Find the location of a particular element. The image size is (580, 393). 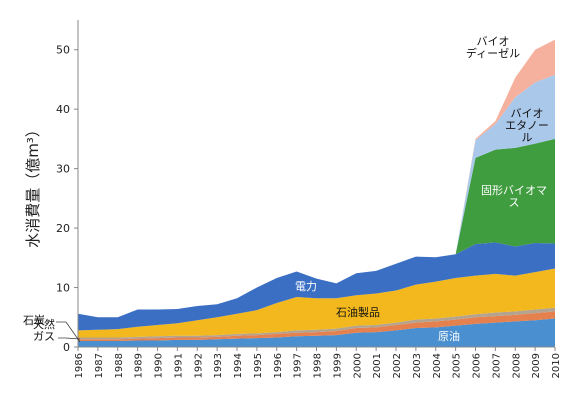

x-tick-label: 2009 is located at coordinates (536, 365).